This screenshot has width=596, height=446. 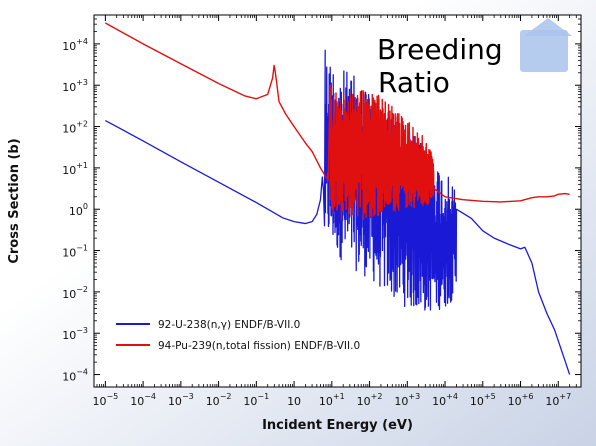 What do you see at coordinates (259, 346) in the screenshot?
I see `legend-label-pu239: 94-Pu-239(n,total fission) ENDF/B-VII.0` at bounding box center [259, 346].